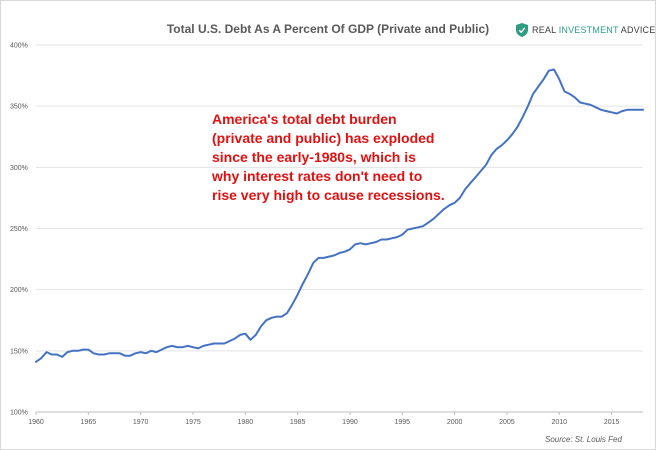 This screenshot has width=656, height=450. I want to click on x-tick-label: 1995, so click(403, 422).